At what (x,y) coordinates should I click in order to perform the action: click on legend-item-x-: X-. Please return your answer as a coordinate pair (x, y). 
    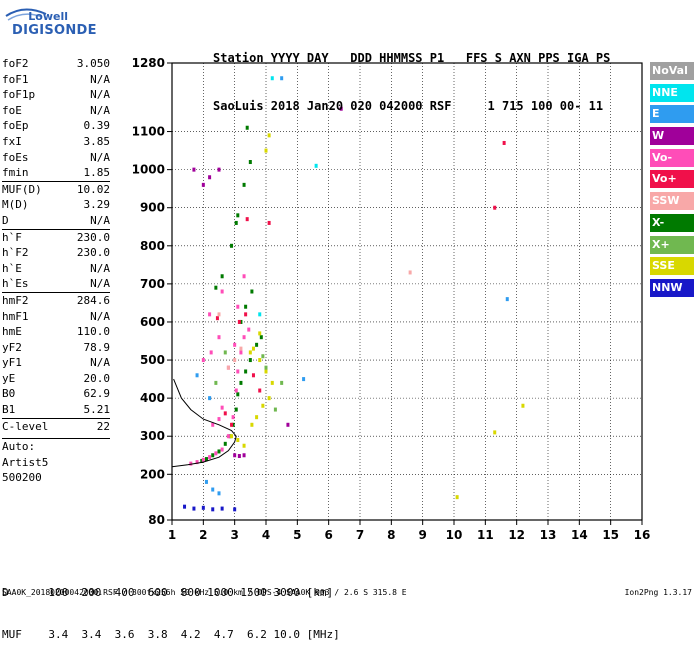
    Looking at the image, I should click on (672, 222).